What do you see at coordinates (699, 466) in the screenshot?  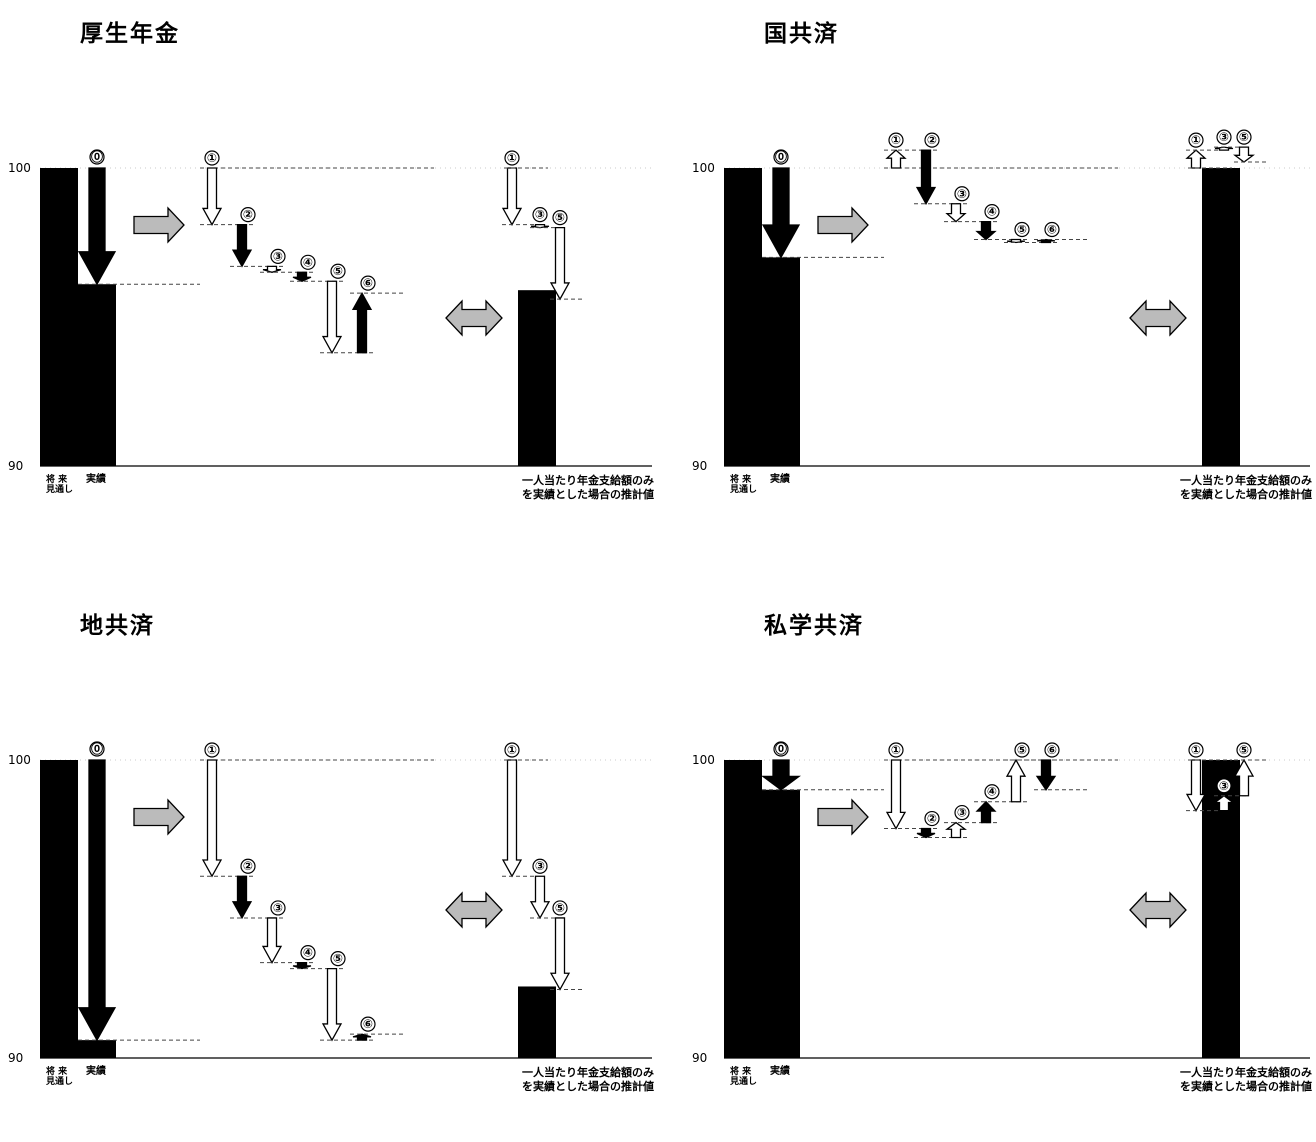 I see `y-tick-label: 90` at bounding box center [699, 466].